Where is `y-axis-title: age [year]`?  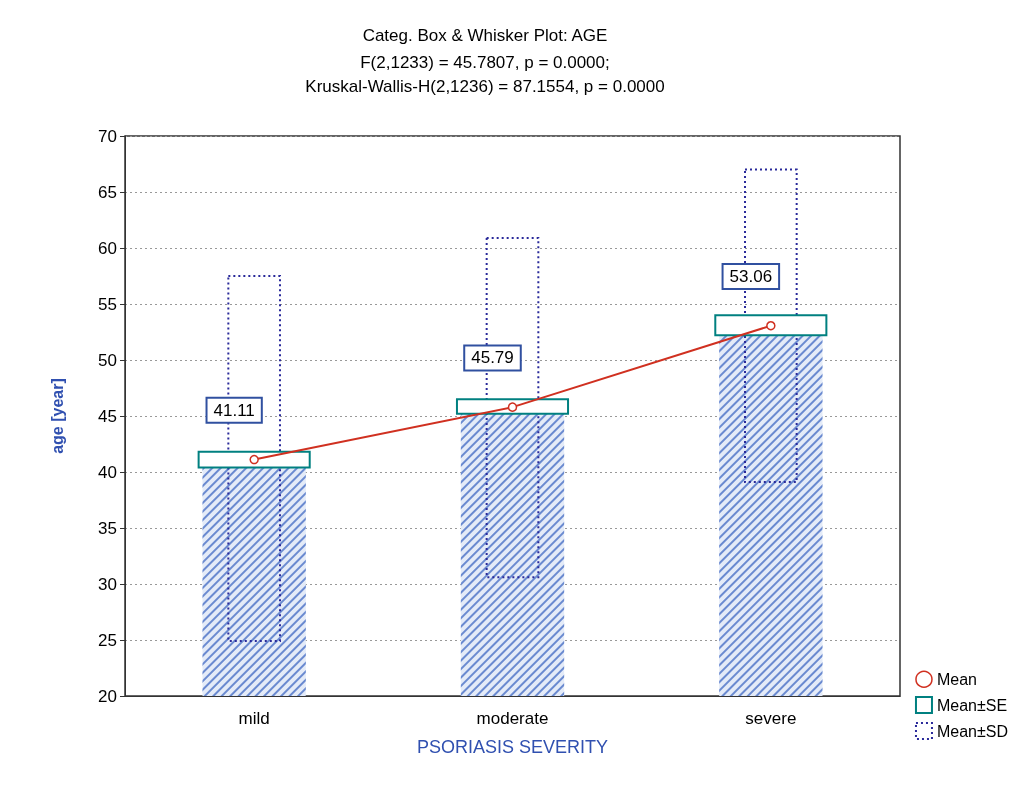
y-axis-title: age [year] is located at coordinates (57, 416).